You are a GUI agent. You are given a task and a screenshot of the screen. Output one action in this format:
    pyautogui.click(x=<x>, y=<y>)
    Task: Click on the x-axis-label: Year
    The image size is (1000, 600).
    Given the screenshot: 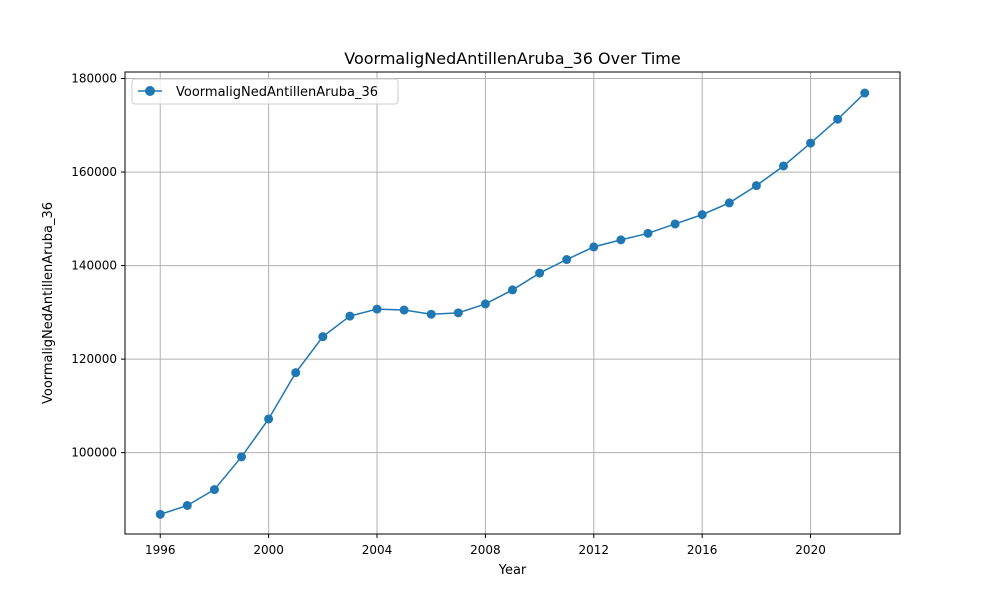 What is the action you would take?
    pyautogui.click(x=512, y=570)
    